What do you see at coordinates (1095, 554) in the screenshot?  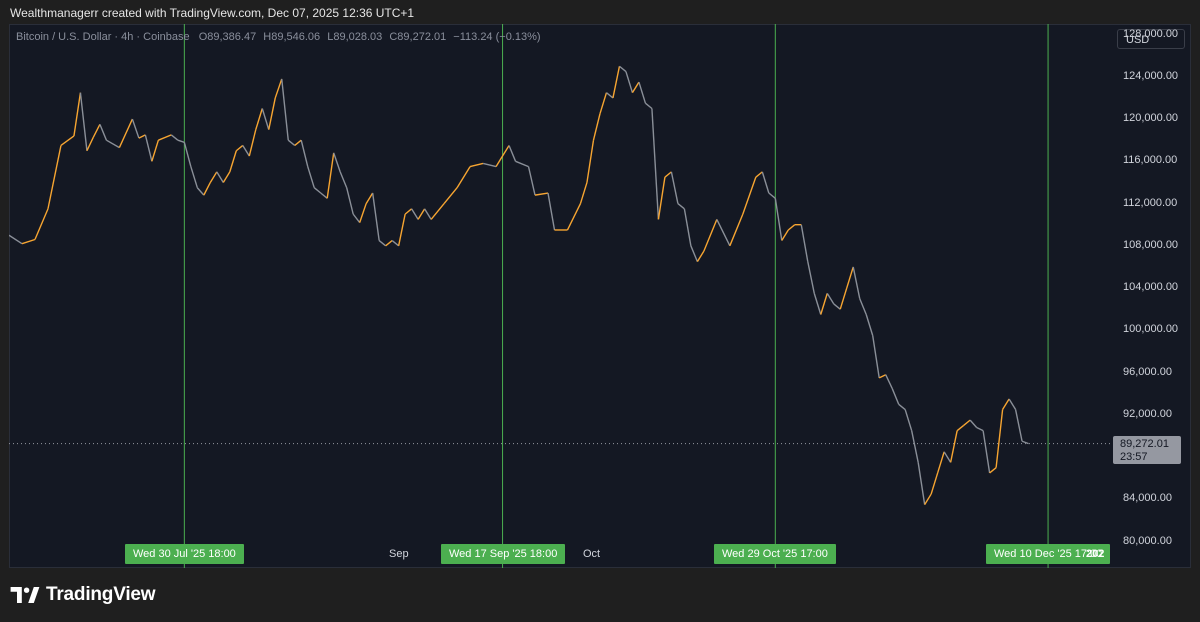 I see `time-tick-label: 202` at bounding box center [1095, 554].